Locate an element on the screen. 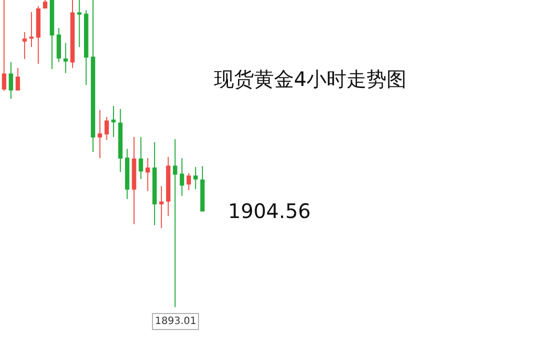  text: 1904.56 is located at coordinates (269, 211).